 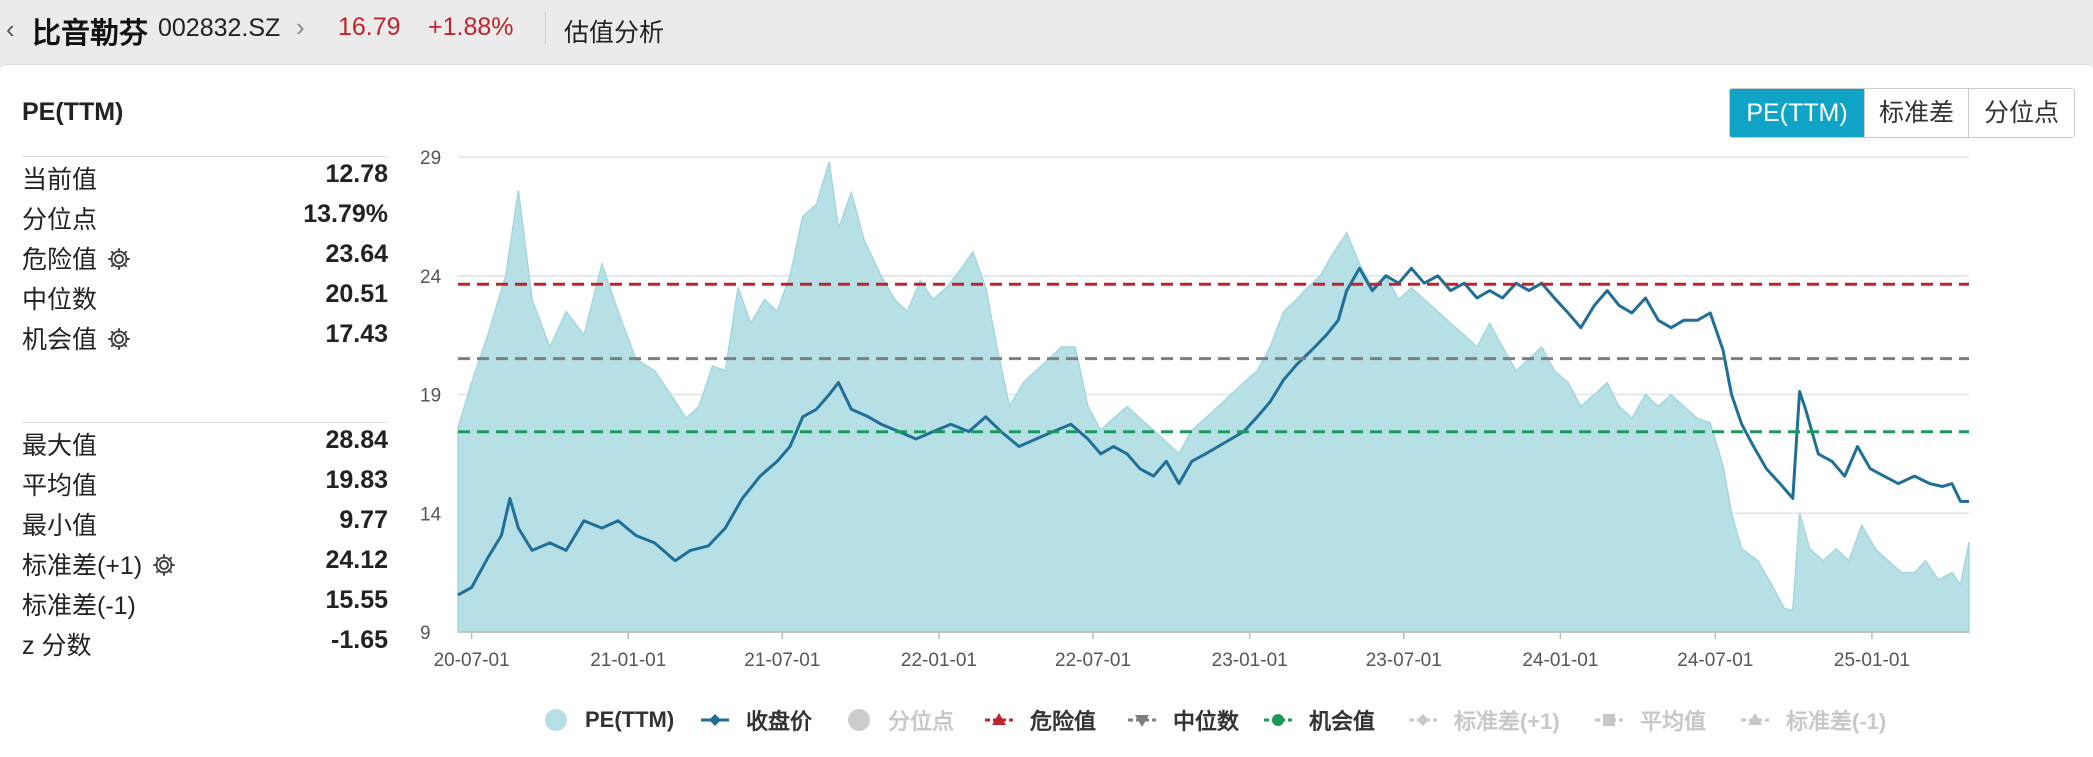 I want to click on stat-row: 平均值 19.83, so click(x=205, y=486).